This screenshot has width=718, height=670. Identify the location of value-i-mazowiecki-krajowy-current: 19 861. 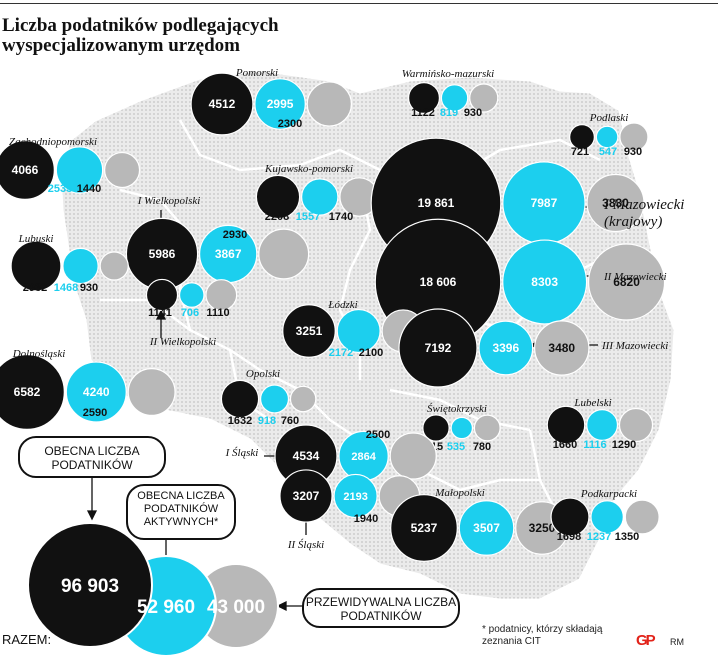
(436, 203).